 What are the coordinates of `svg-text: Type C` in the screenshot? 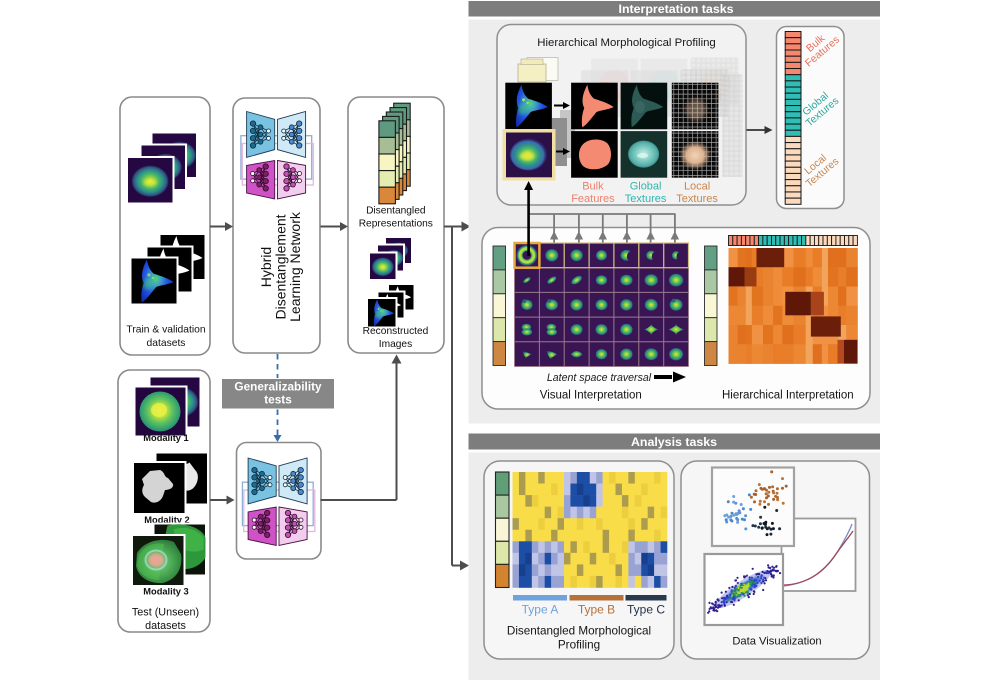 It's located at (646, 610).